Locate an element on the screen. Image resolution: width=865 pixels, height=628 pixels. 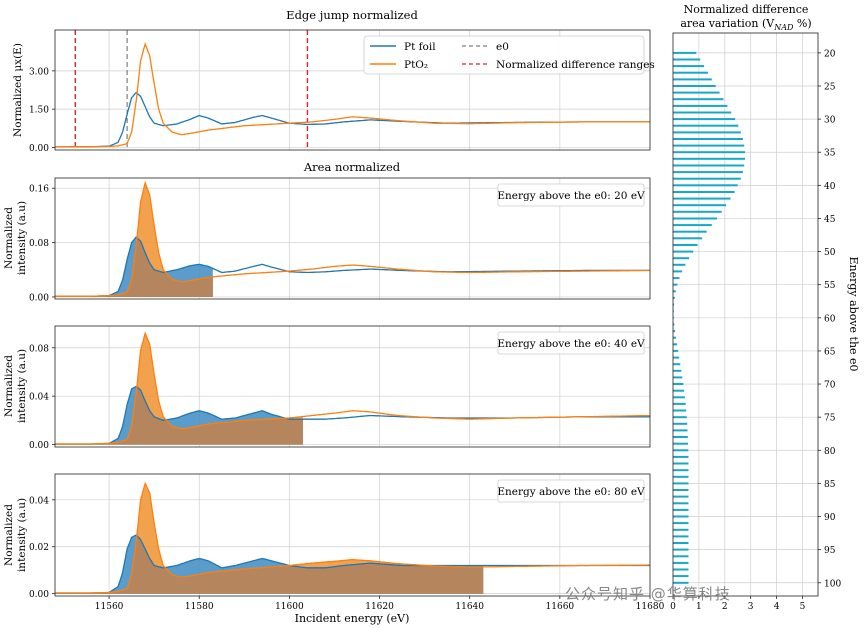
pt-foil-line is located at coordinates (352, 119).